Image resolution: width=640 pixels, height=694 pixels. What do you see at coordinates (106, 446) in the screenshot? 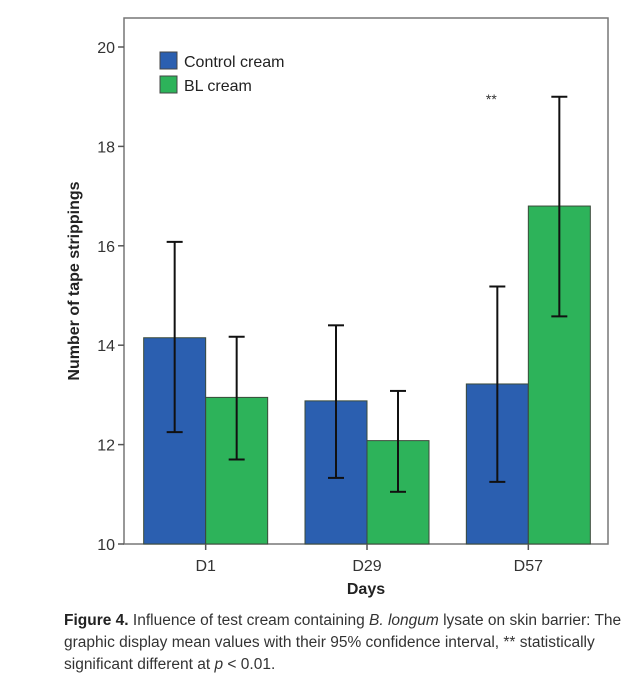
I see `y-tick-label: 12` at bounding box center [106, 446].